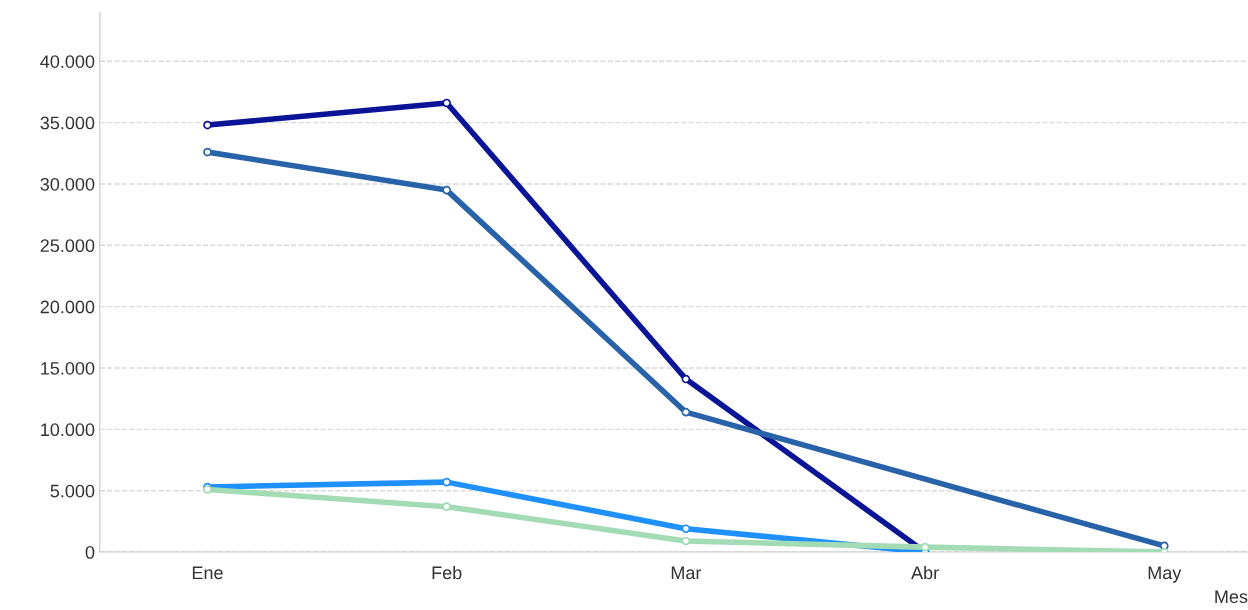  Describe the element at coordinates (67, 123) in the screenshot. I see `y-tick-label: 35.000` at that location.